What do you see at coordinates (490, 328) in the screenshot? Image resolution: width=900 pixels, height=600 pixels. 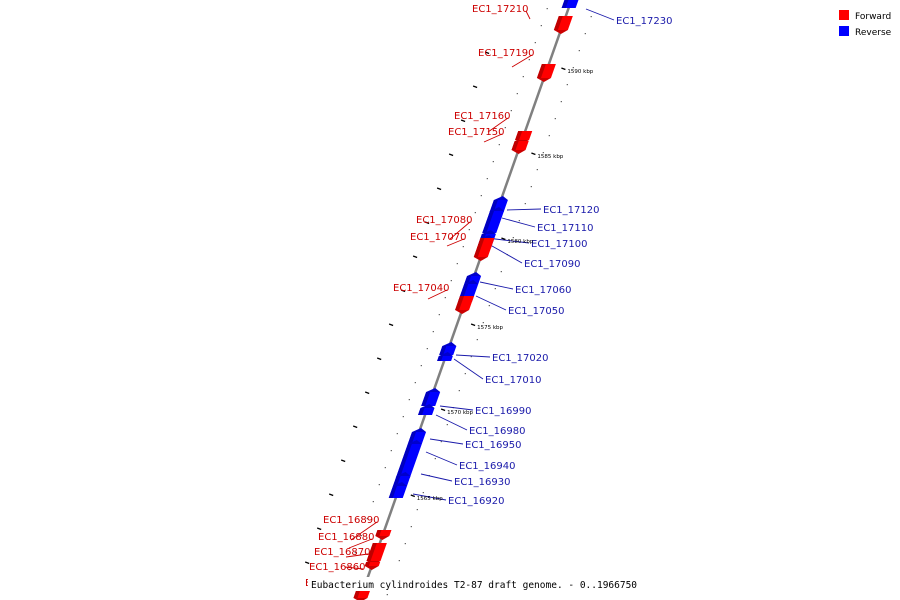 I see `kbp-tick-label: 1575 kbp` at bounding box center [490, 328].